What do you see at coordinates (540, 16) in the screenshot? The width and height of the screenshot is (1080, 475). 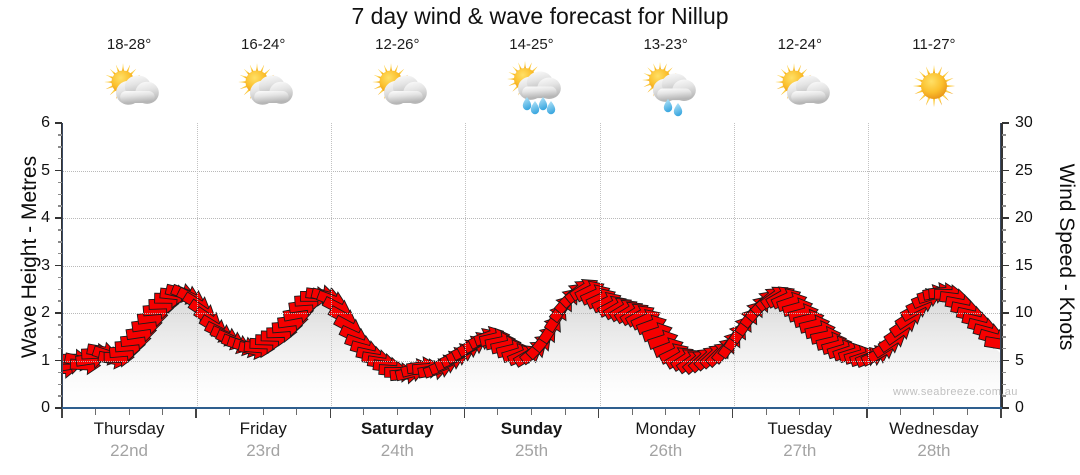 I see `page-title: 7 day wind & wave forecast for Nillup` at bounding box center [540, 16].